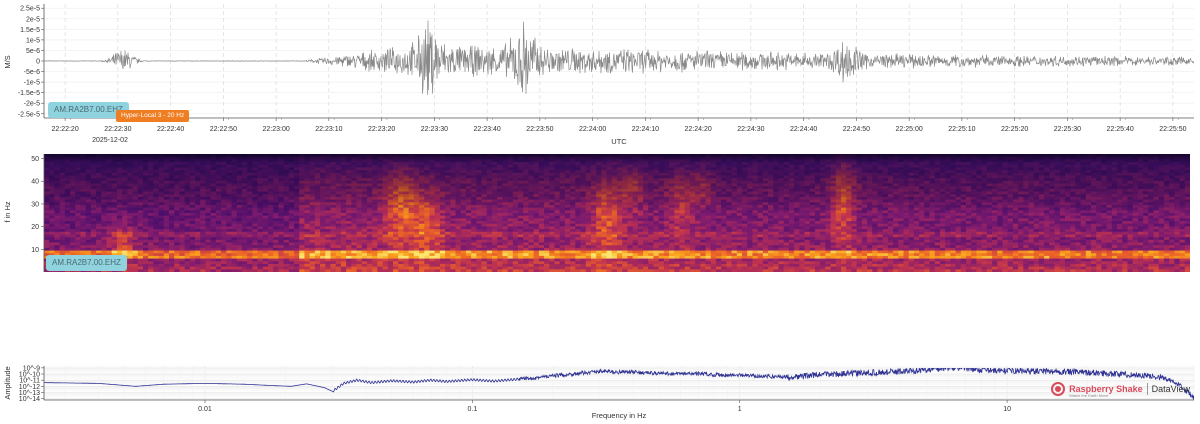 This screenshot has height=424, width=1200. Describe the element at coordinates (328, 129) in the screenshot. I see `seismogram-x-tick-label: 22:23:10` at that location.